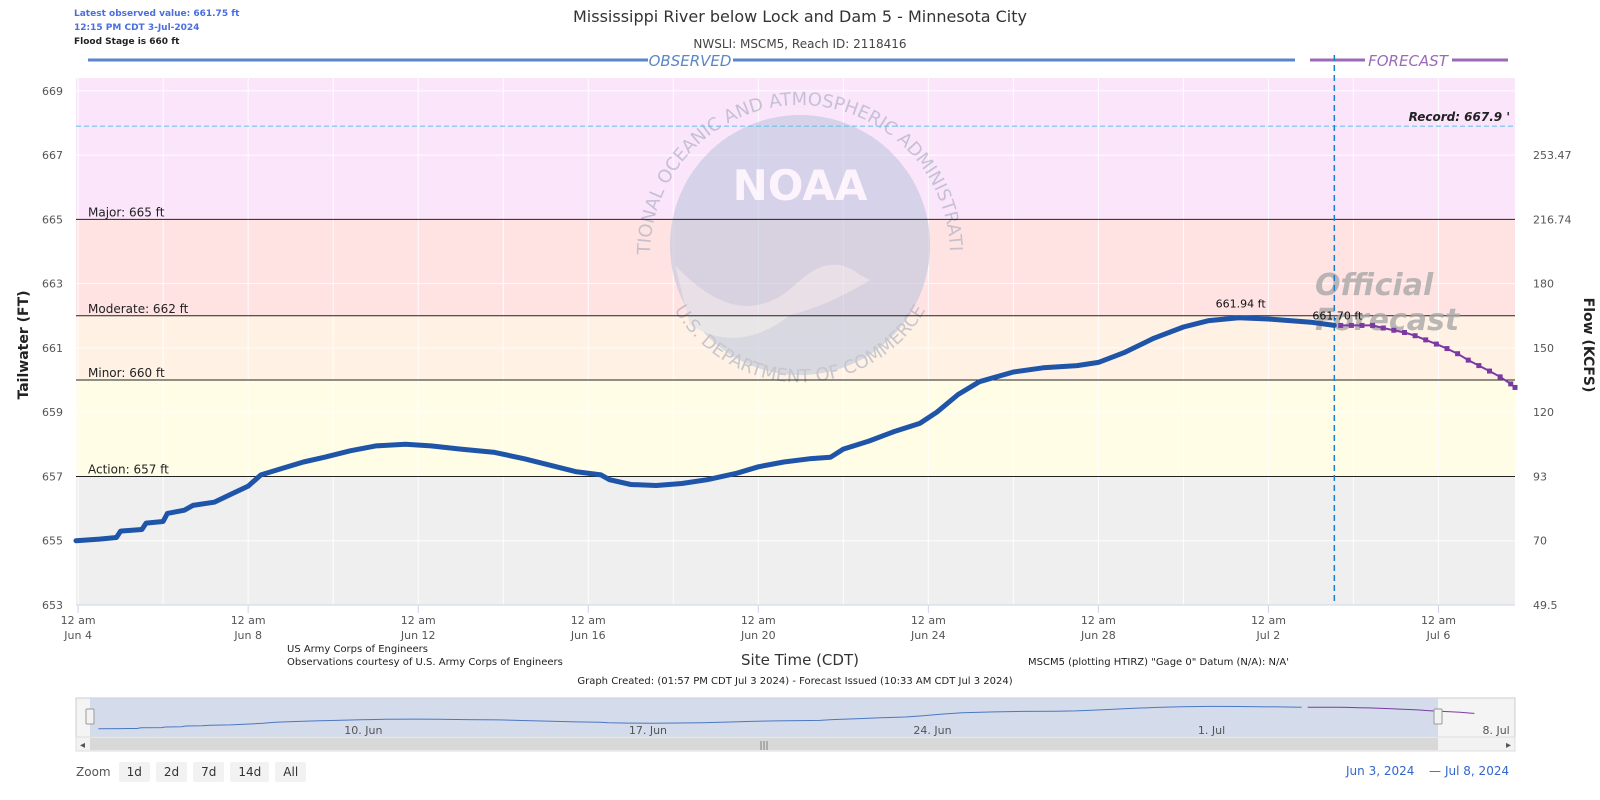 This screenshot has width=1600, height=800. Describe the element at coordinates (1477, 771) in the screenshot. I see `range-to-input: Jul 8, 2024` at that location.